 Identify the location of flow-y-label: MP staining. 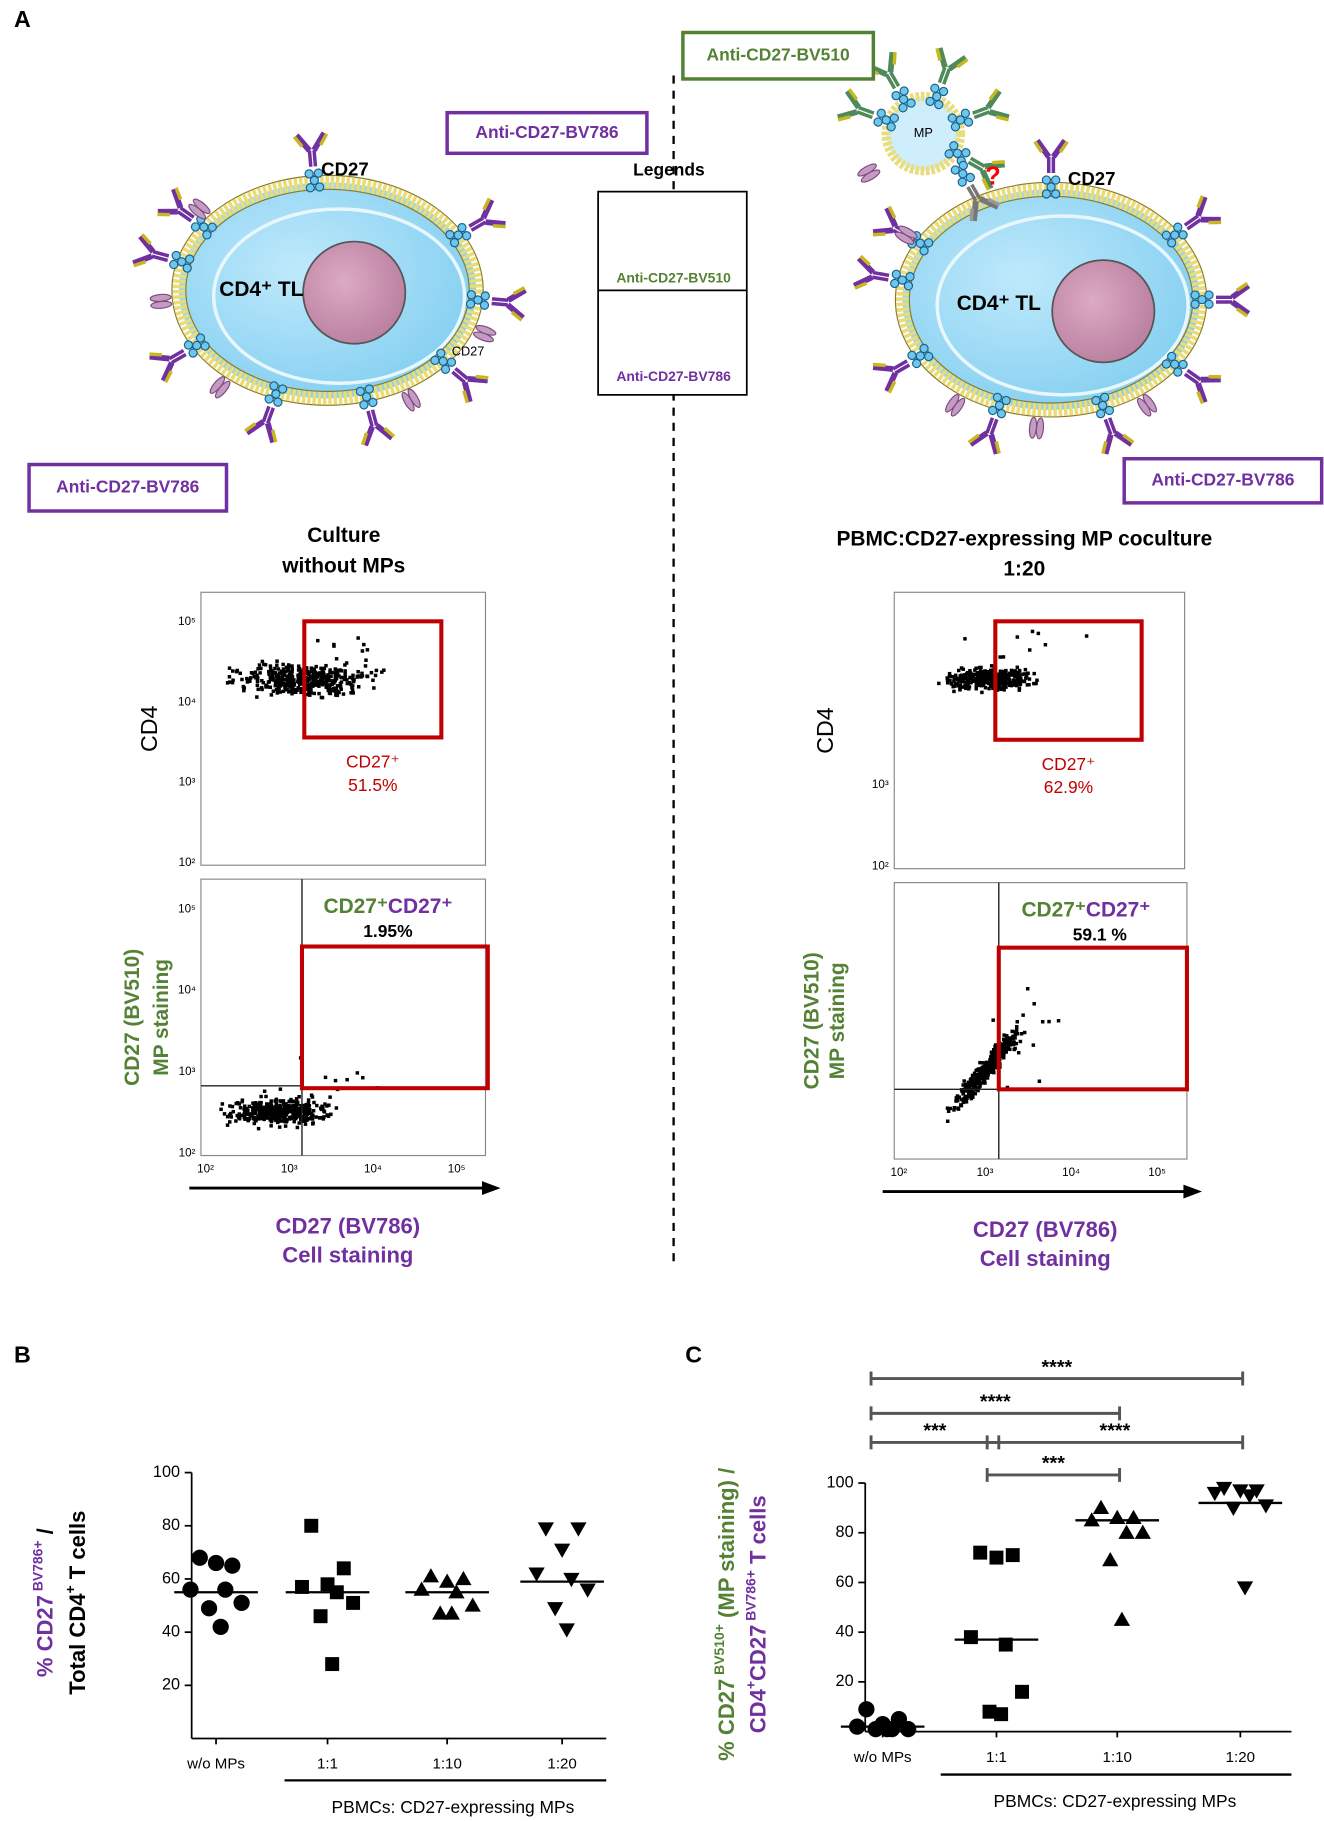
(161, 1017).